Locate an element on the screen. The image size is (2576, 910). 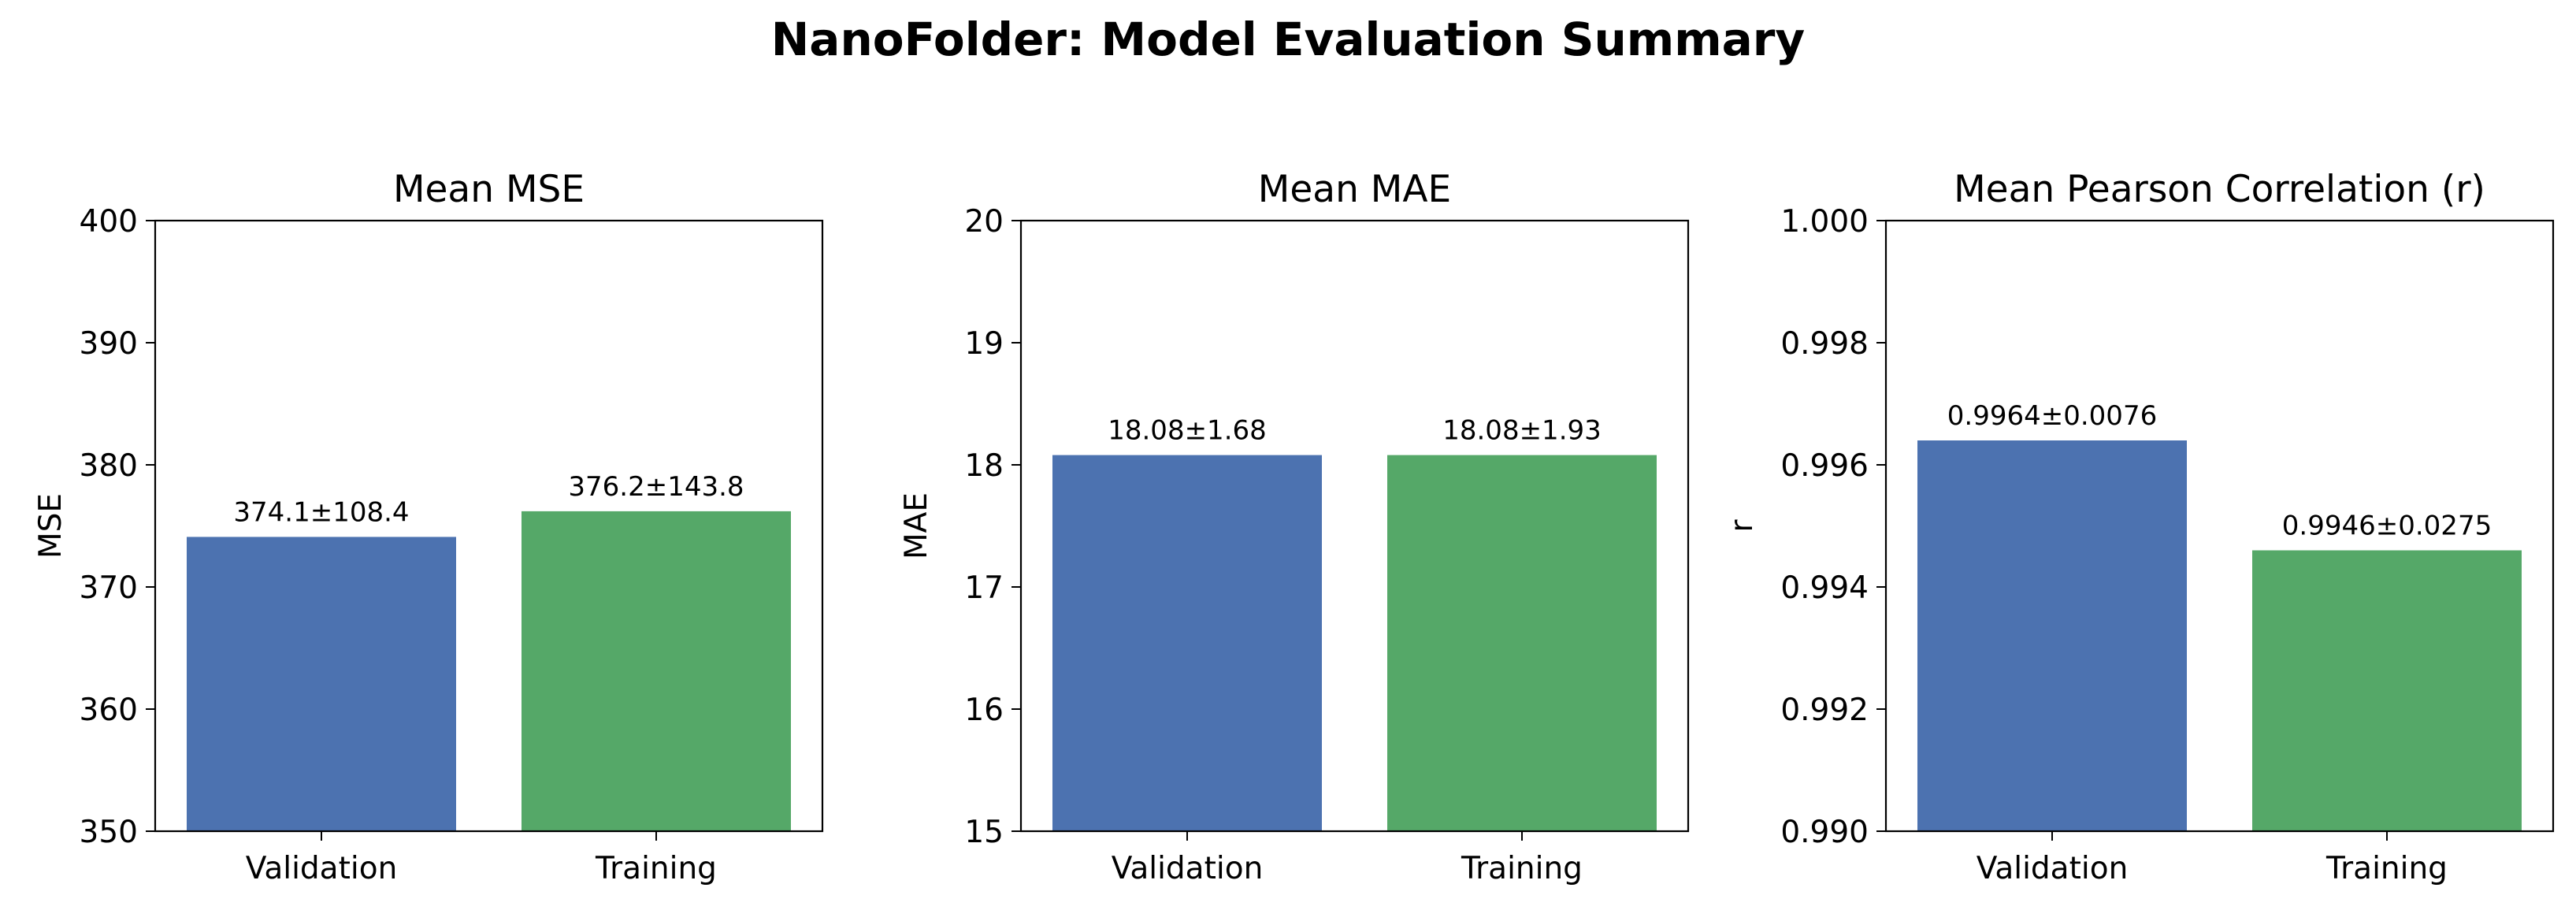
y-tick-label: 18 is located at coordinates (984, 466).